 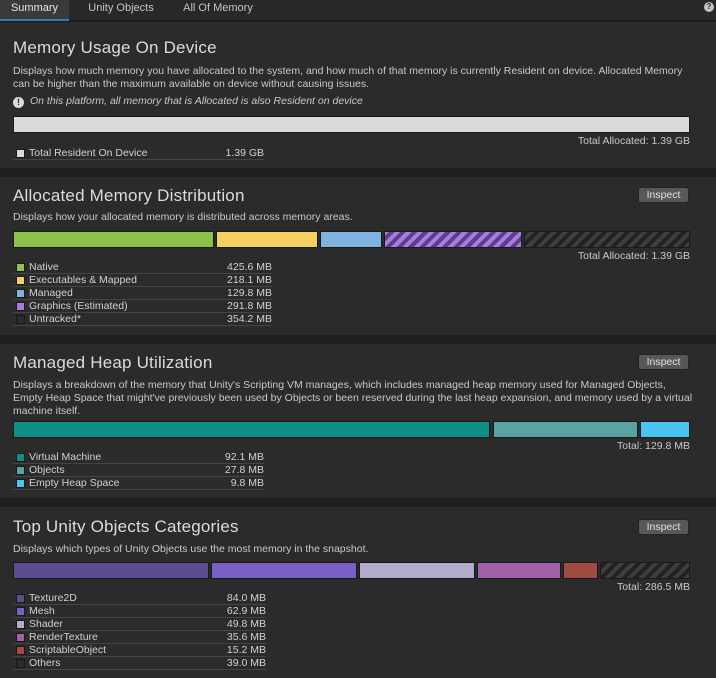 What do you see at coordinates (88, 153) in the screenshot?
I see `legend-label: Total Resident On Device` at bounding box center [88, 153].